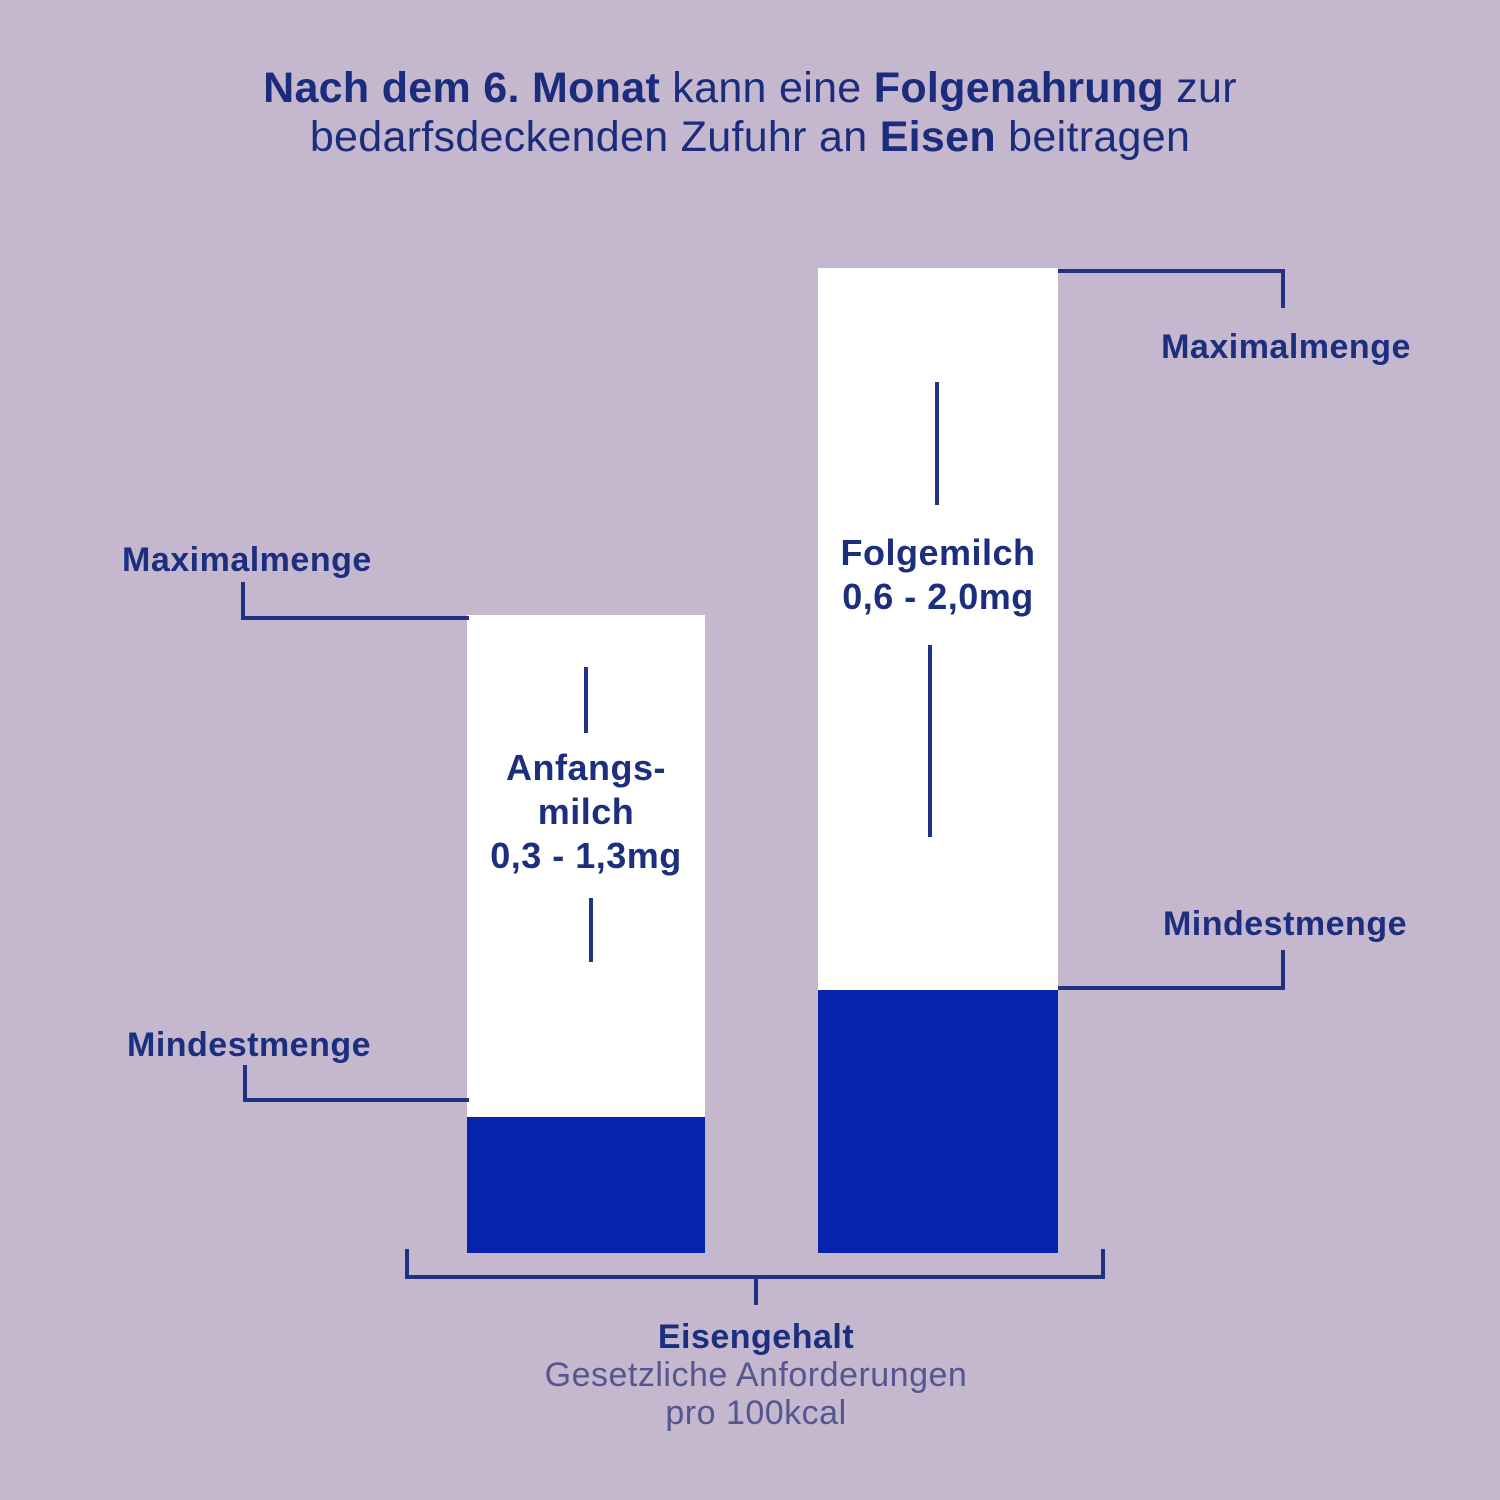 The height and width of the screenshot is (1500, 1500). Describe the element at coordinates (756, 1413) in the screenshot. I see `axis-caption-line3: pro 100kcal` at that location.